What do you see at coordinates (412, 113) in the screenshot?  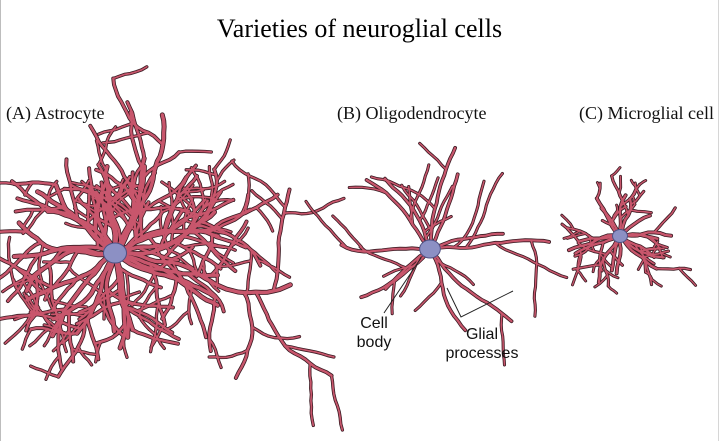 I see `panel-label-oligodendrocyte: (B) Oligodendrocyte` at bounding box center [412, 113].